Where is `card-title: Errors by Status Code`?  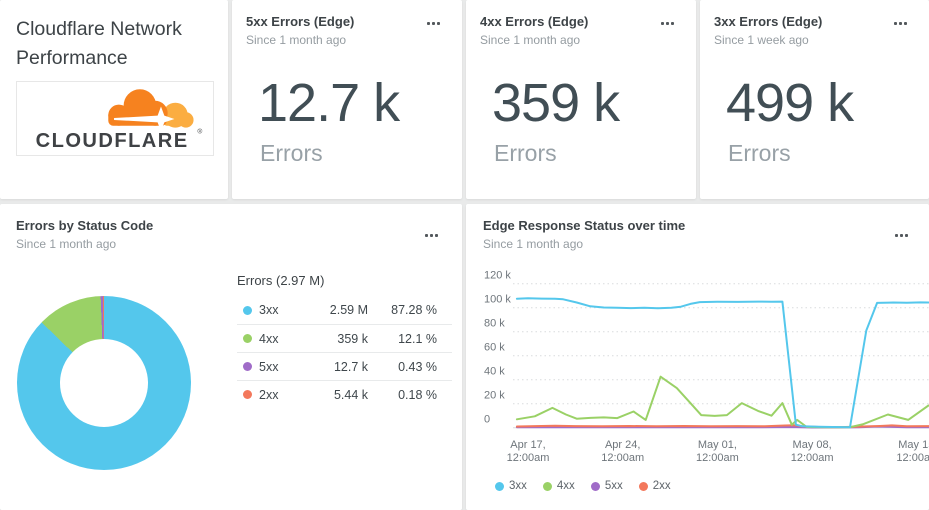 card-title: Errors by Status Code is located at coordinates (85, 225).